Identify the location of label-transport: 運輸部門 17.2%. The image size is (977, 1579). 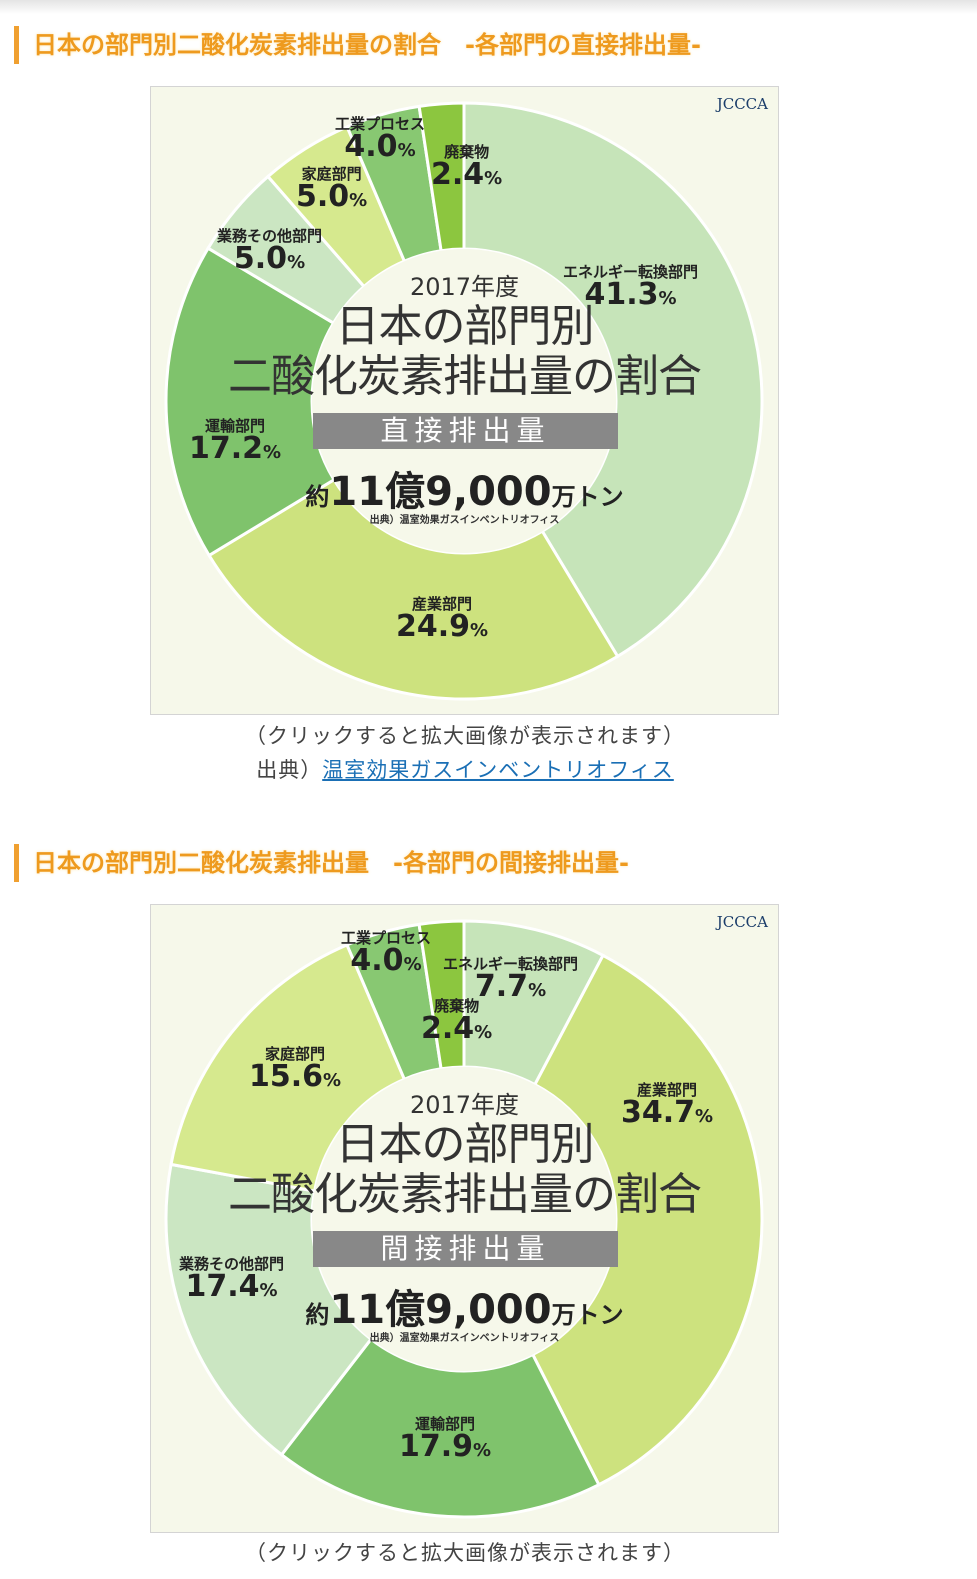
(235, 441).